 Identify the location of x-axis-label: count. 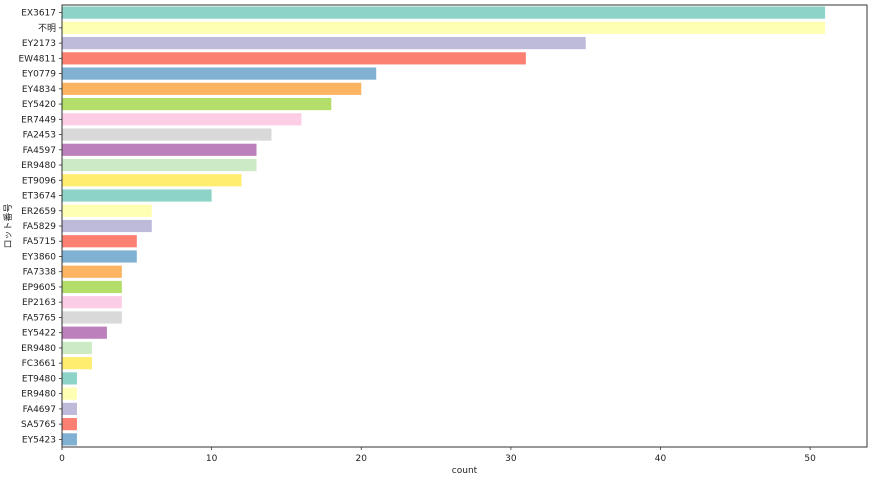
(465, 471).